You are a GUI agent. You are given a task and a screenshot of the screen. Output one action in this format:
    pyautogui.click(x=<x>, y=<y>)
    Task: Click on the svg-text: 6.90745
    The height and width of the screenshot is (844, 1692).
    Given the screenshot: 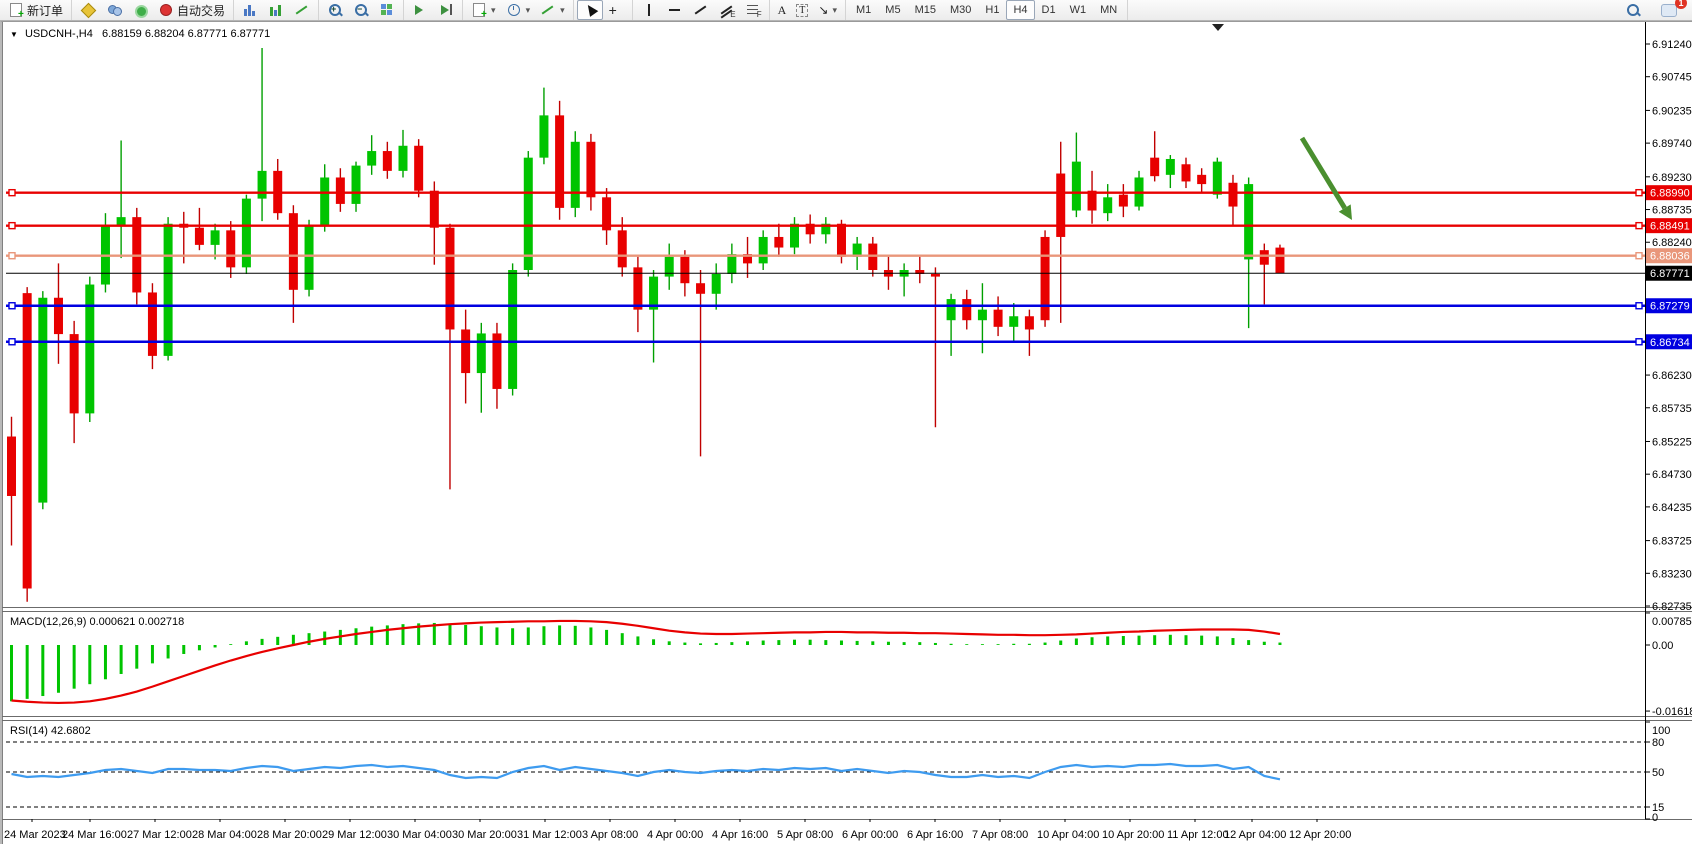 What is the action you would take?
    pyautogui.click(x=1672, y=78)
    